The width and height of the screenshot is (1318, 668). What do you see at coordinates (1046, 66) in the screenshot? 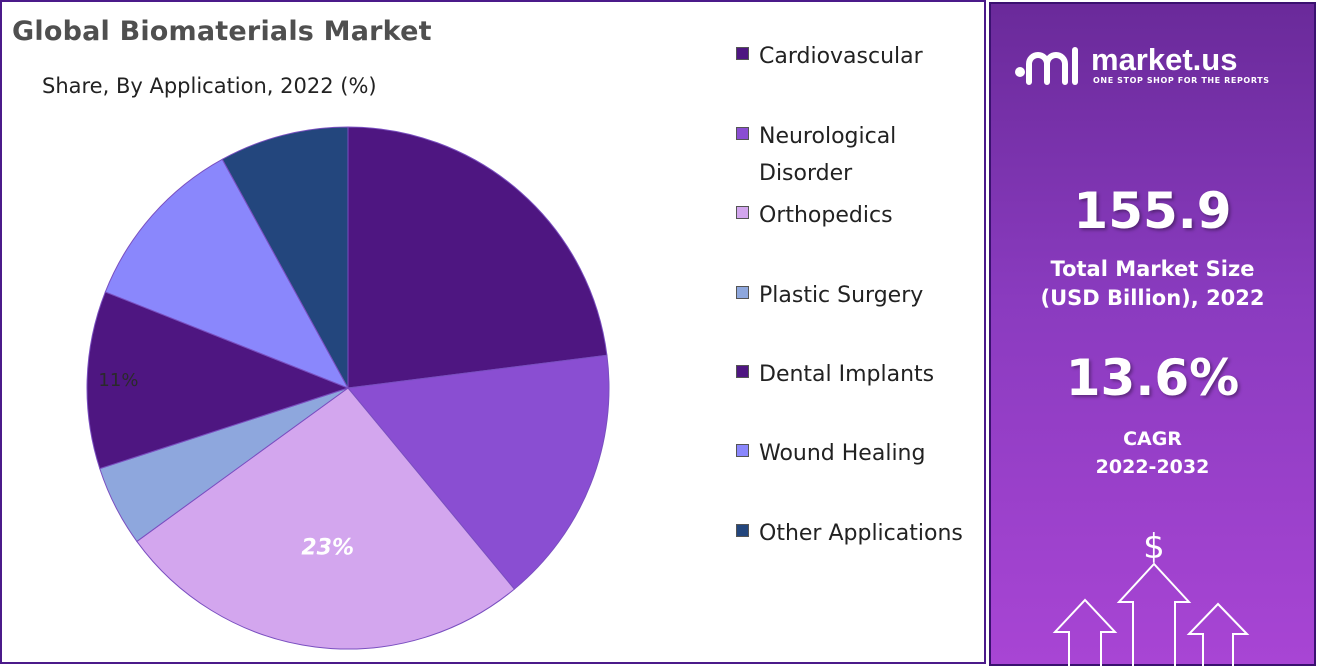
I see `market-us-logo-icon` at bounding box center [1046, 66].